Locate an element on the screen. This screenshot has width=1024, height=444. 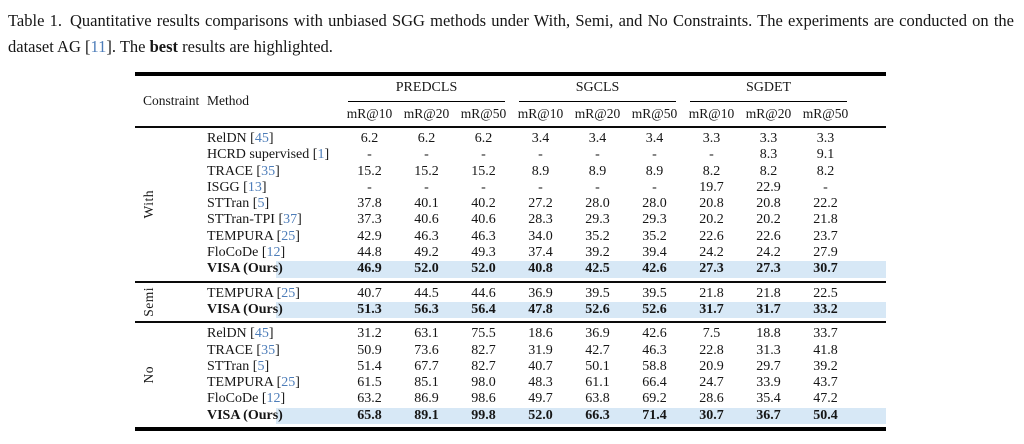
value-cell: 50.4 is located at coordinates (825, 415).